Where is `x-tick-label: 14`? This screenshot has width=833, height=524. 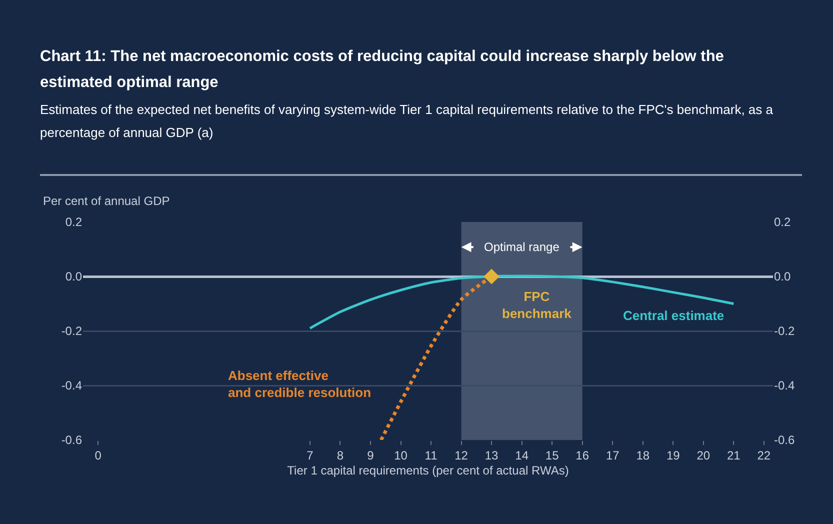
x-tick-label: 14 is located at coordinates (522, 455).